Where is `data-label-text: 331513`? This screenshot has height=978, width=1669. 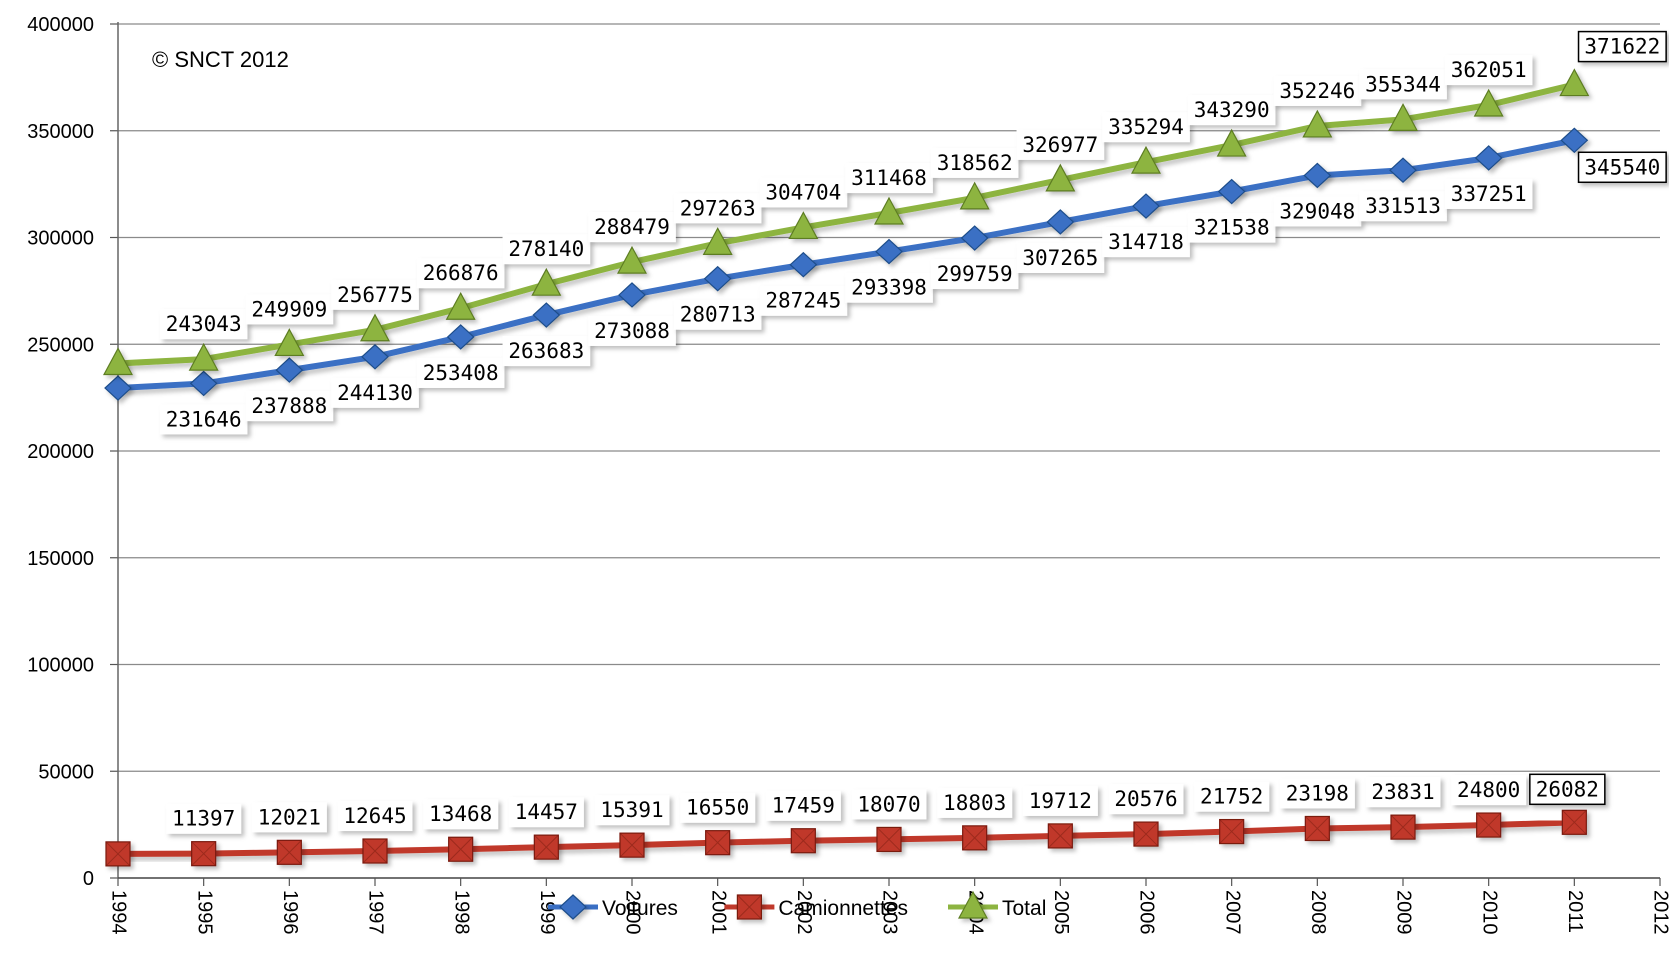 data-label-text: 331513 is located at coordinates (1403, 206).